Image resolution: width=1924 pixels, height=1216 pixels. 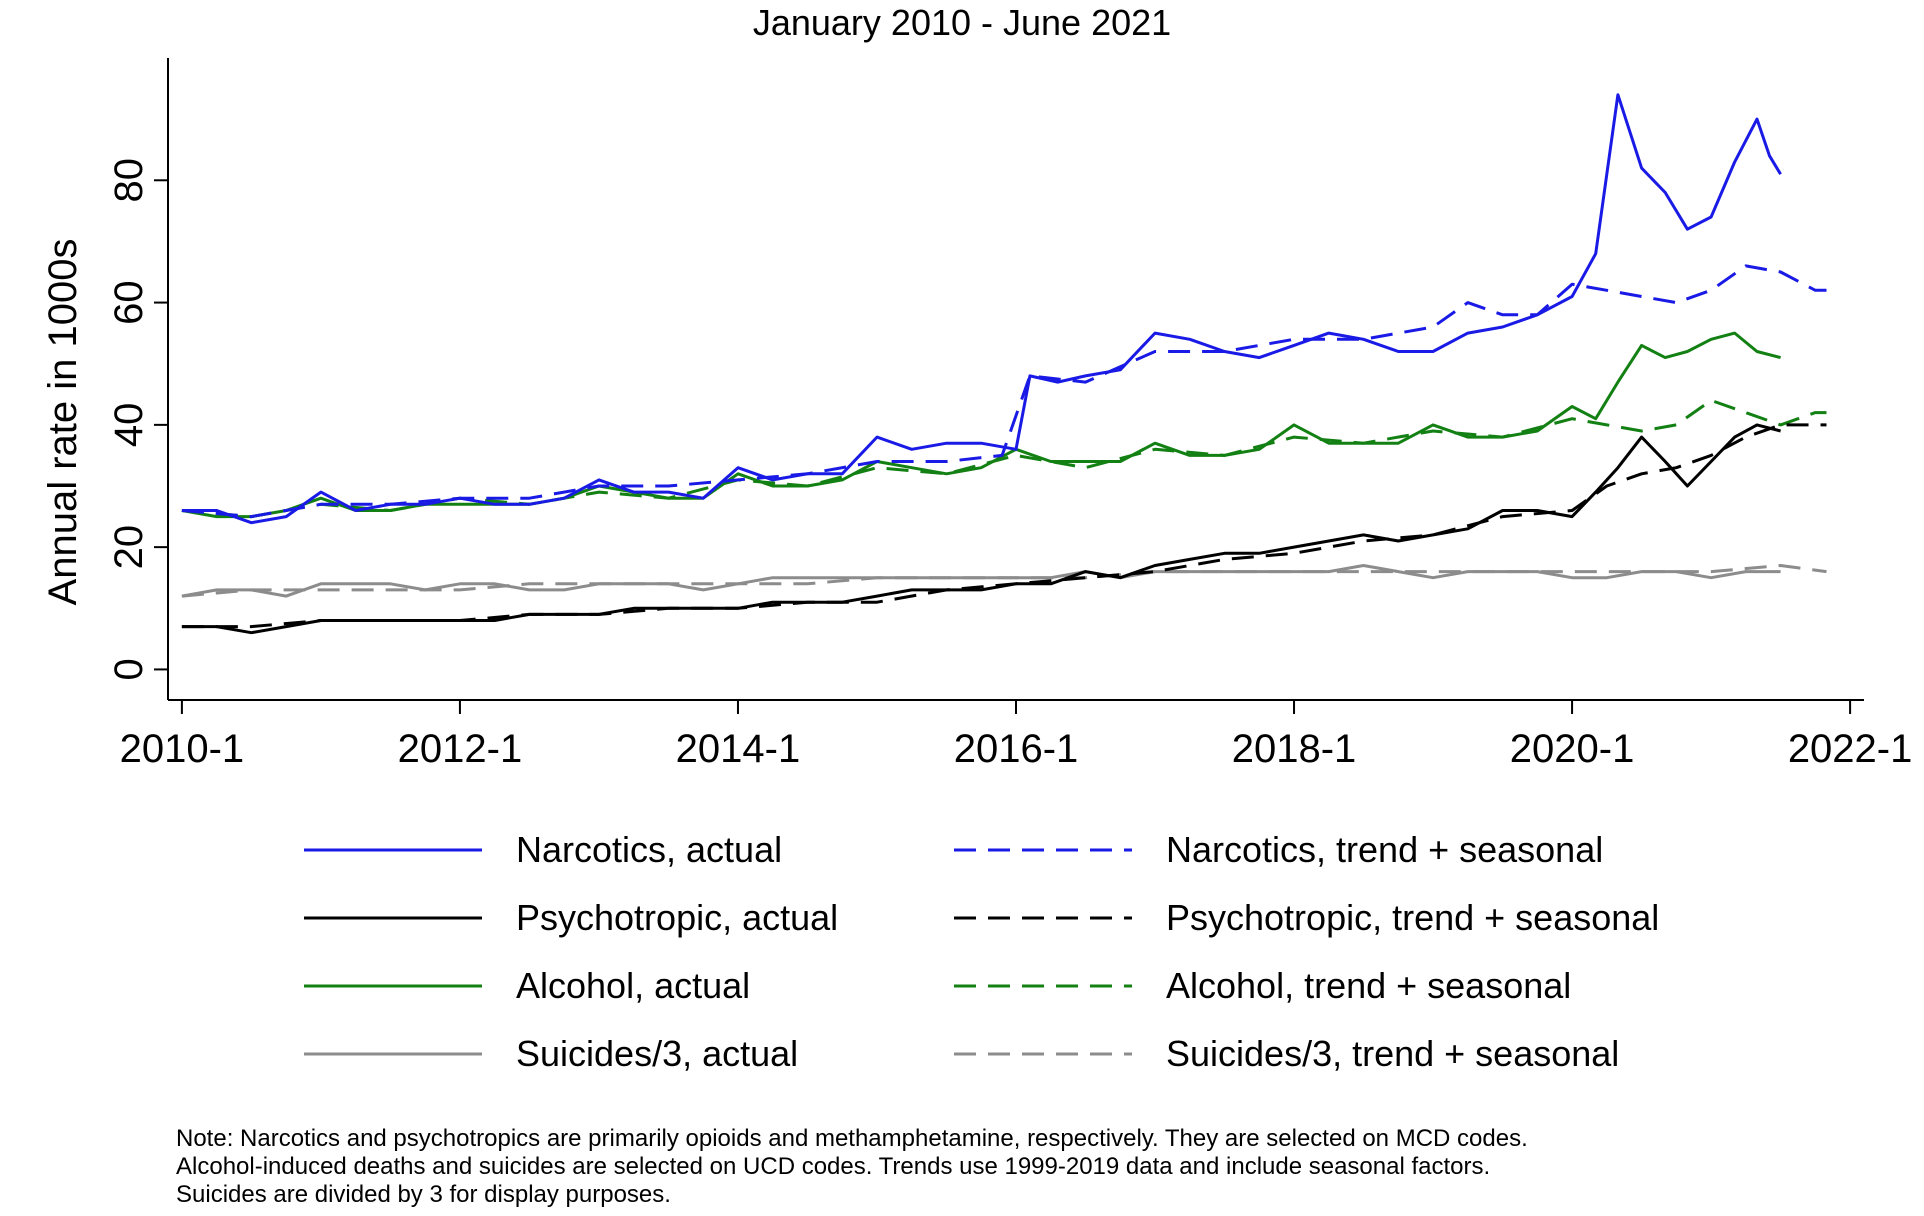 What do you see at coordinates (1016, 749) in the screenshot?
I see `x-tick-label: 2016-1` at bounding box center [1016, 749].